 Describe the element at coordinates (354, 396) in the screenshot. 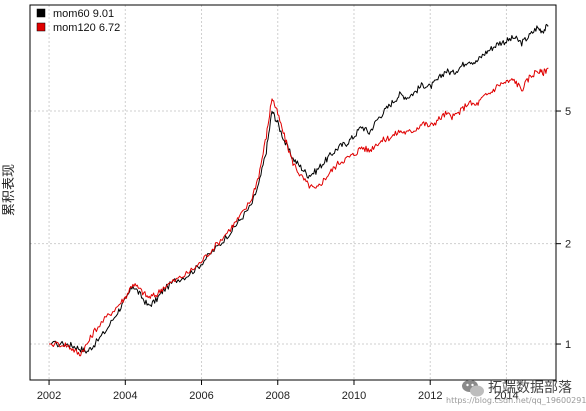

I see `x-tick-label: 2010` at that location.